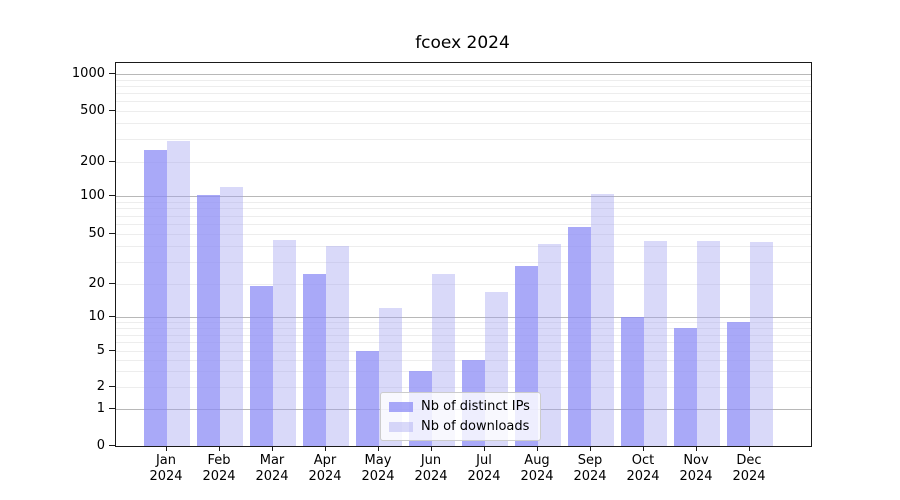 The height and width of the screenshot is (500, 900). I want to click on bar-distinct-ips-feb, so click(208, 320).